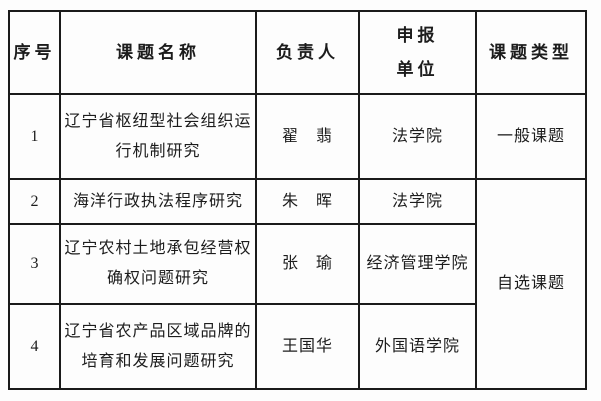  What do you see at coordinates (158, 136) in the screenshot?
I see `cell-title: 辽宁省枢纽型社会组织运 行机制研究` at bounding box center [158, 136].